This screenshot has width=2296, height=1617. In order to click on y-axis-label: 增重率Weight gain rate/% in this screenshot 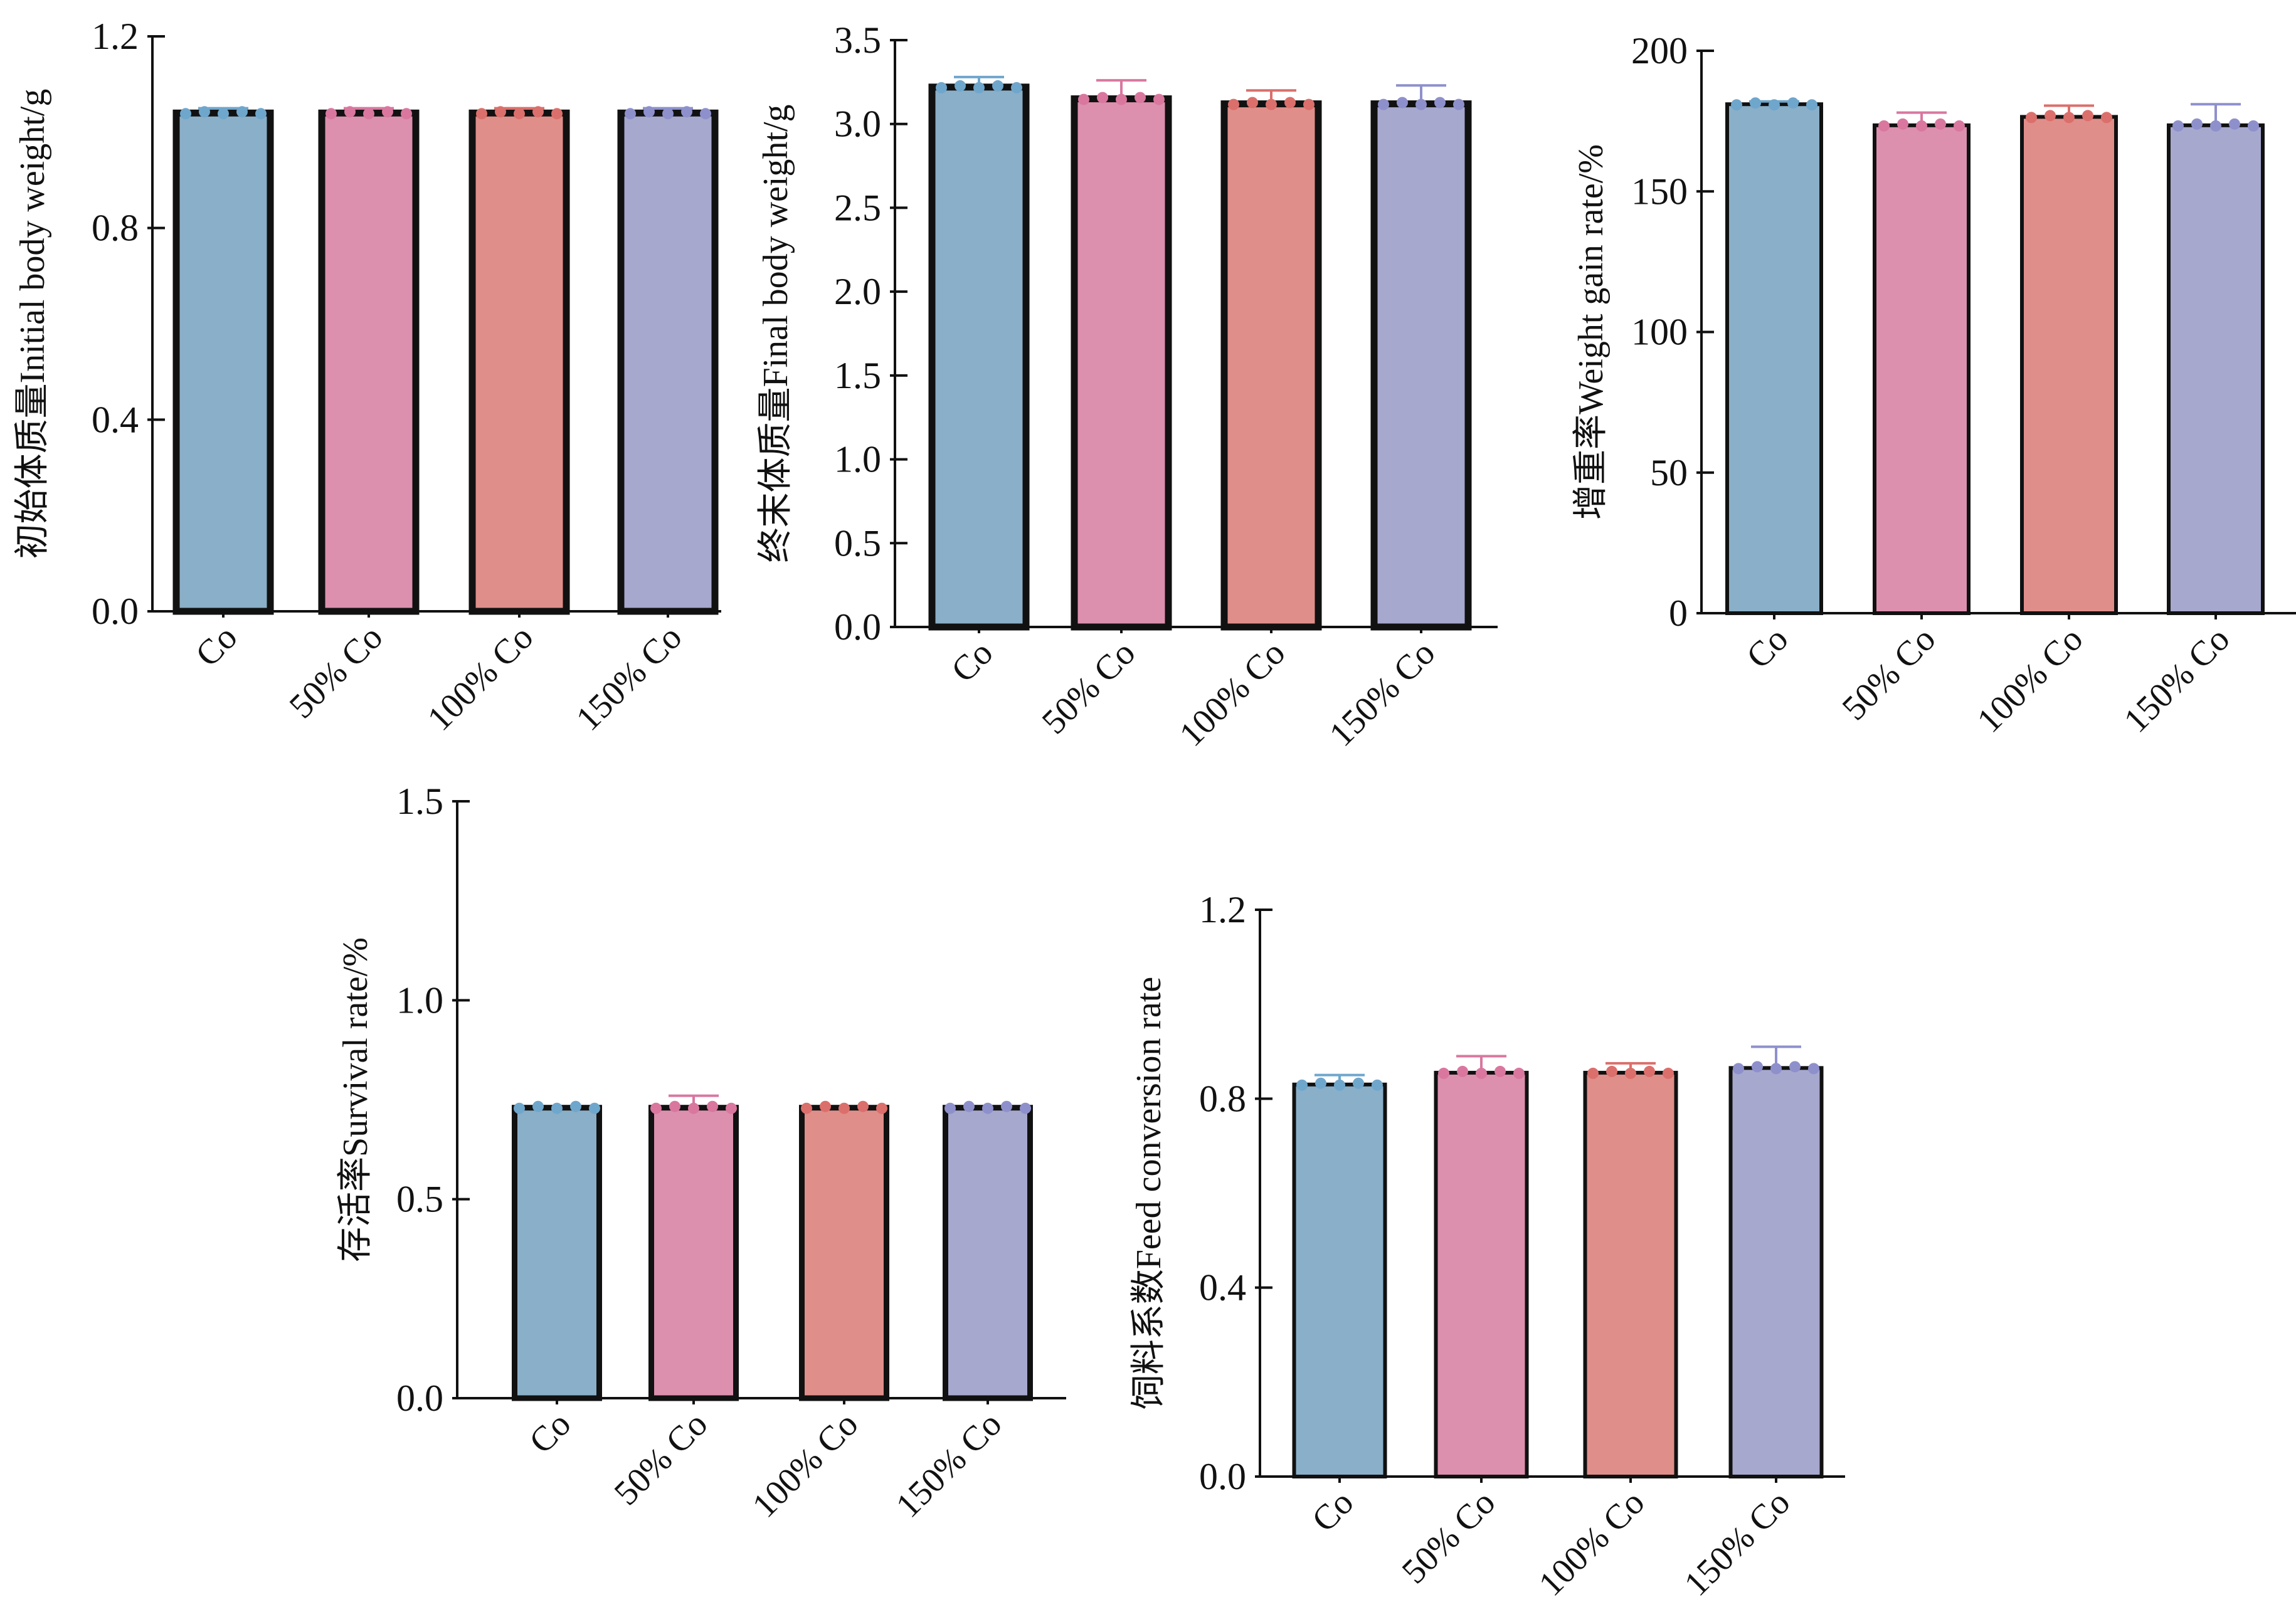, I will do `click(1591, 332)`.